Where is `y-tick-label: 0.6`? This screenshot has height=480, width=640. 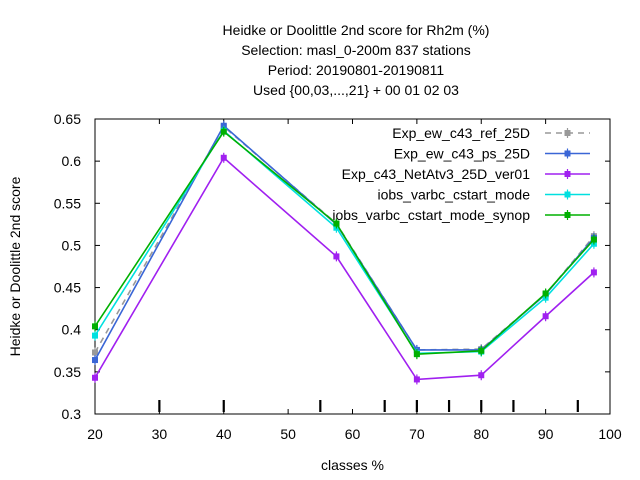
y-tick-label: 0.6 is located at coordinates (72, 161).